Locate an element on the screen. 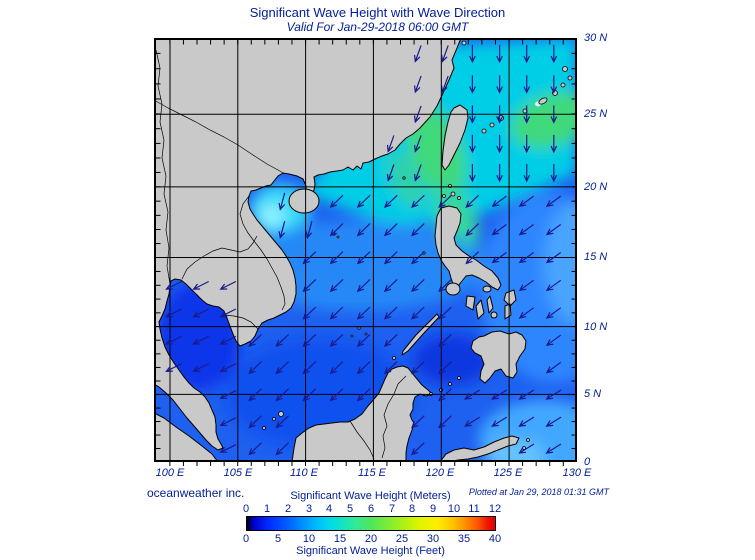  meters-tick-5: 5 is located at coordinates (350, 509).